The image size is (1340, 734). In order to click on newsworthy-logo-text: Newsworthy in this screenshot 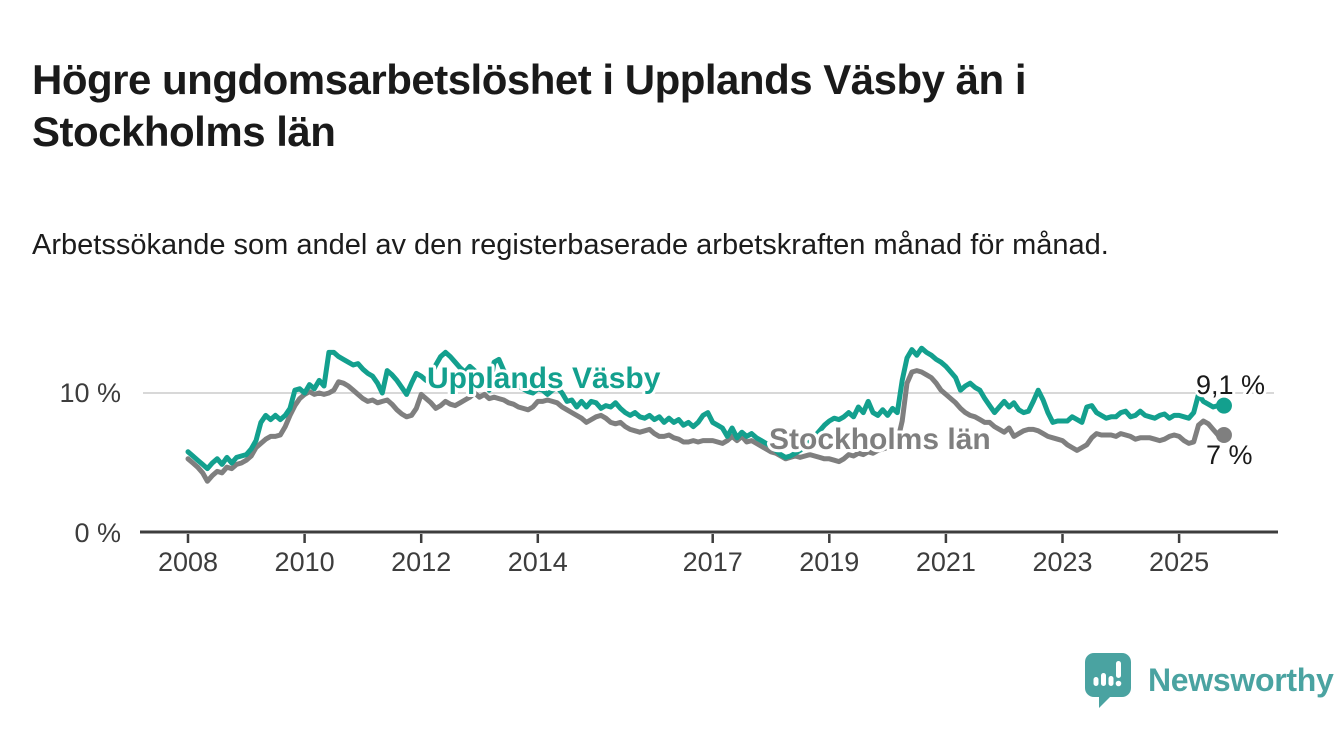, I will do `click(1241, 679)`.